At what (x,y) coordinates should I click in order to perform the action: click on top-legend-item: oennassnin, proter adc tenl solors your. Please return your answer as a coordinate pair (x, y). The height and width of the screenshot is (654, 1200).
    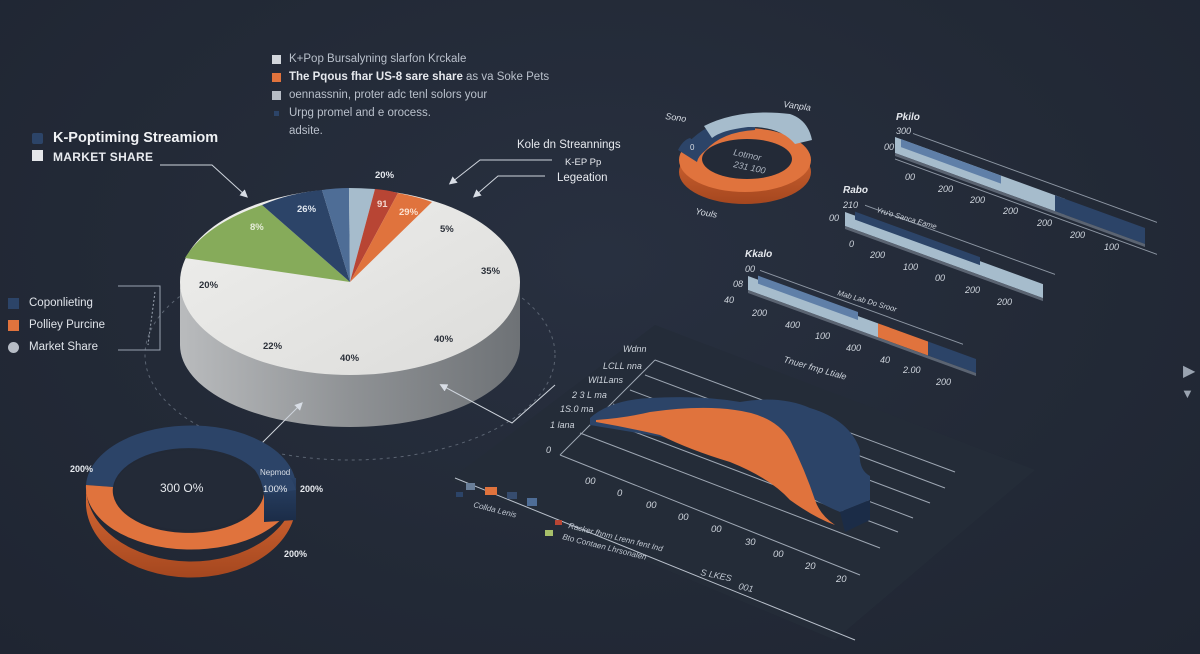
    Looking at the image, I should click on (410, 95).